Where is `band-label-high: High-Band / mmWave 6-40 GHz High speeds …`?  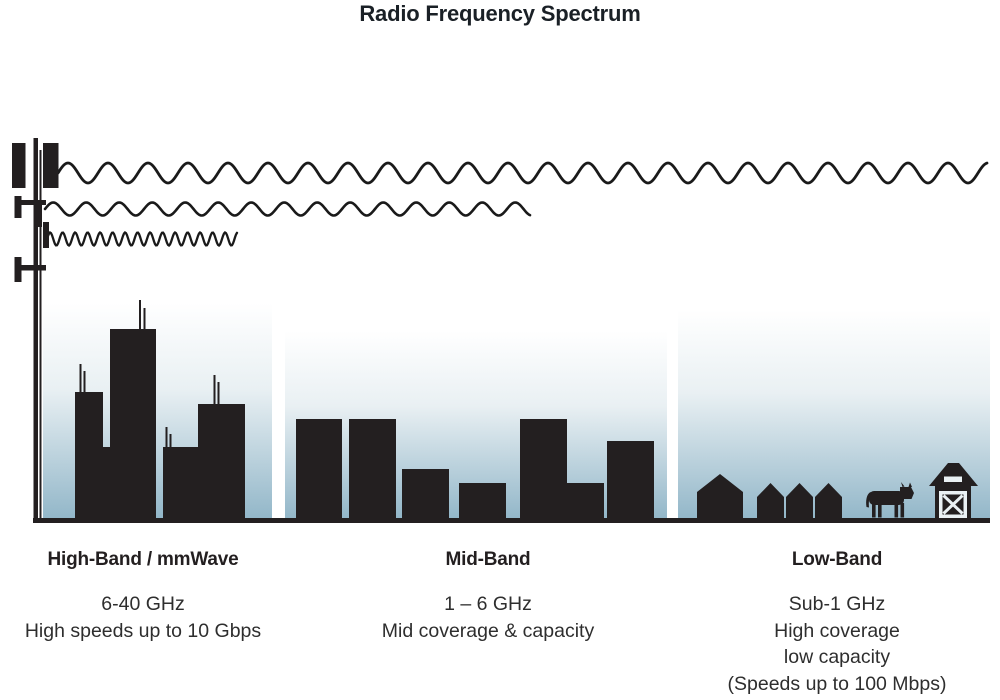
band-label-high: High-Band / mmWave 6-40 GHz High speeds … is located at coordinates (143, 596).